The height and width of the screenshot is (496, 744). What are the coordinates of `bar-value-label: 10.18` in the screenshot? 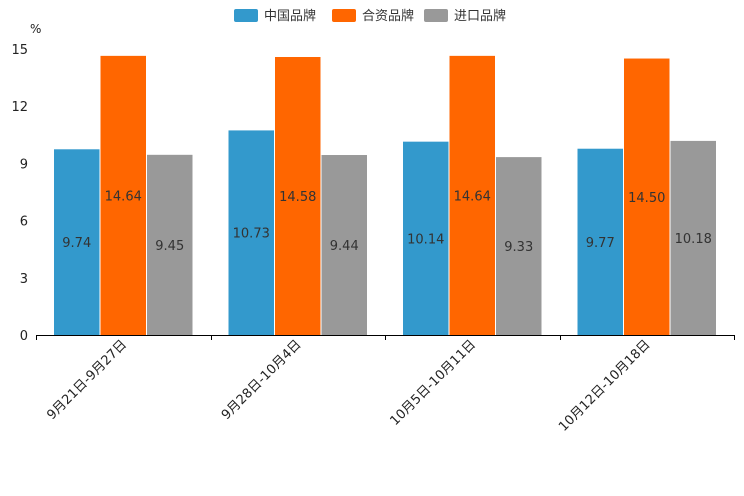 It's located at (693, 239).